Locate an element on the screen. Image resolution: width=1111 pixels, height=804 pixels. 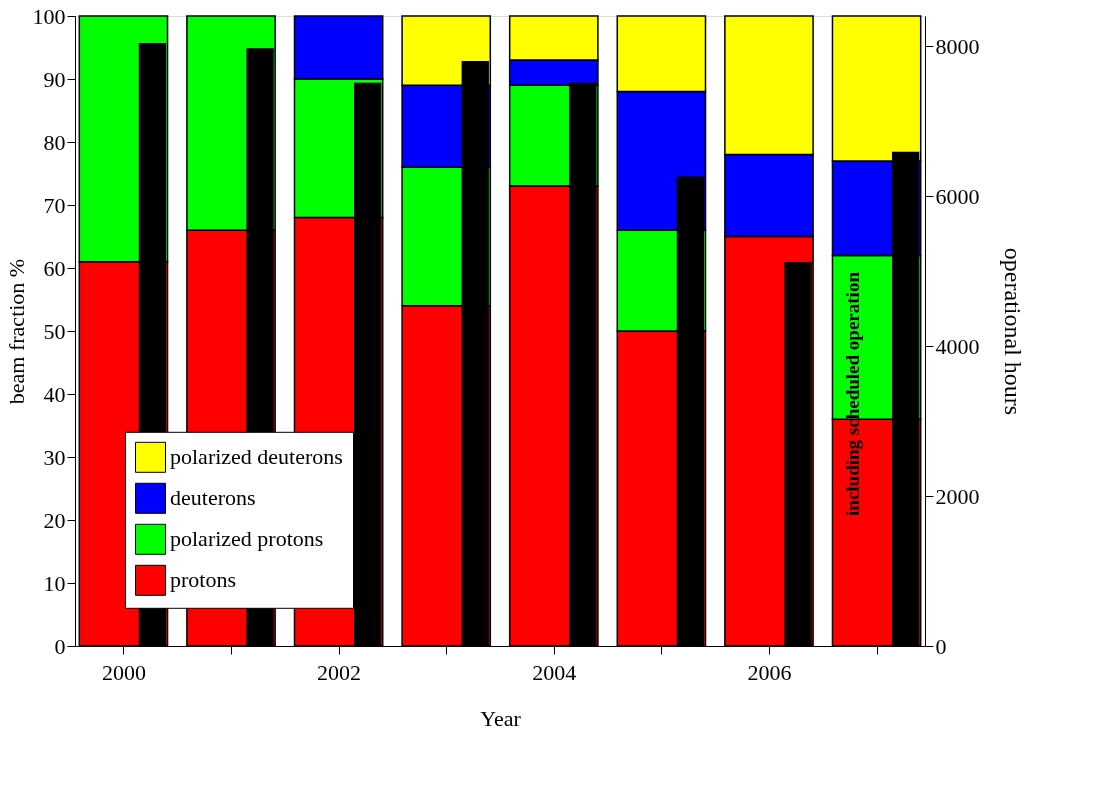
y-tick-label: 40 is located at coordinates (54, 394).